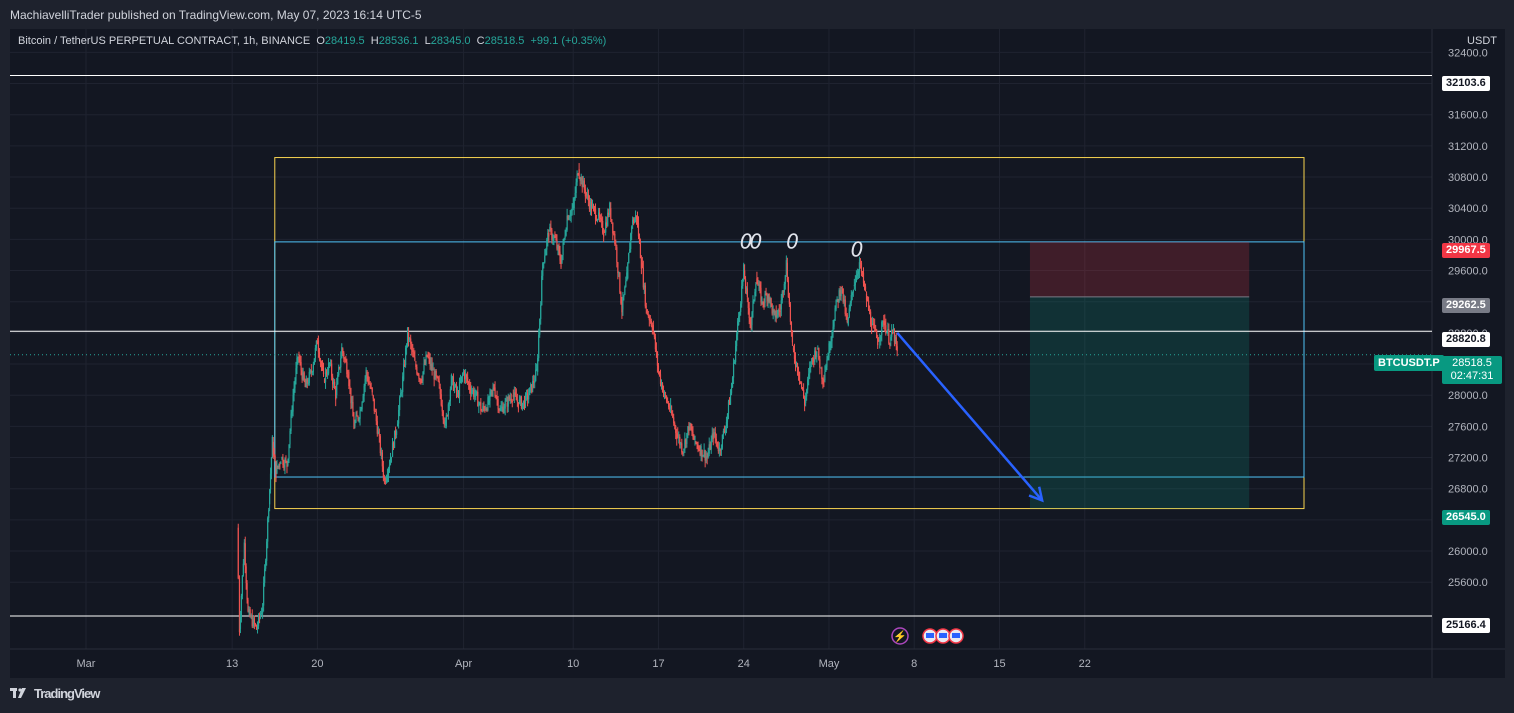 This screenshot has height=713, width=1514. I want to click on change-value: +99.1 (+0.35%), so click(568, 41).